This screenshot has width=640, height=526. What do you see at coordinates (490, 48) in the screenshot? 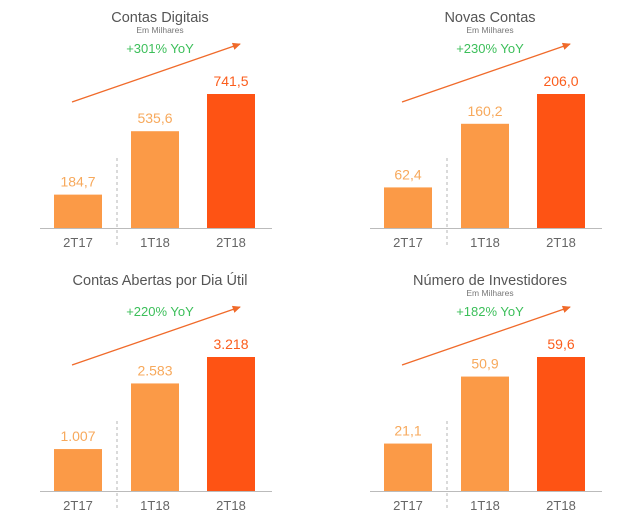
I see `yoy-annotation: +230% YoY` at bounding box center [490, 48].